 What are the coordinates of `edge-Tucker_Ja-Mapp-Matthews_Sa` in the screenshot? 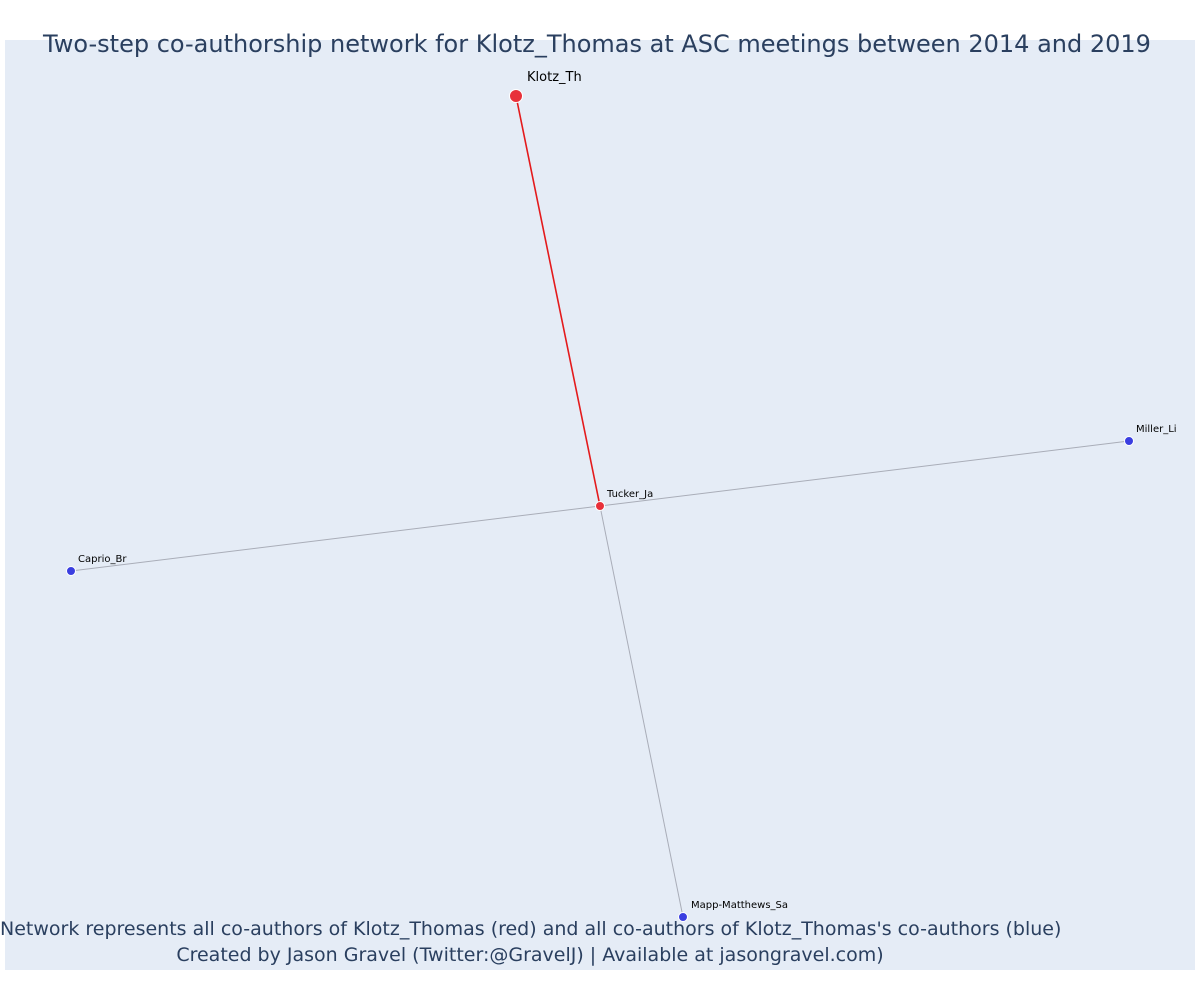 It's located at (641, 711).